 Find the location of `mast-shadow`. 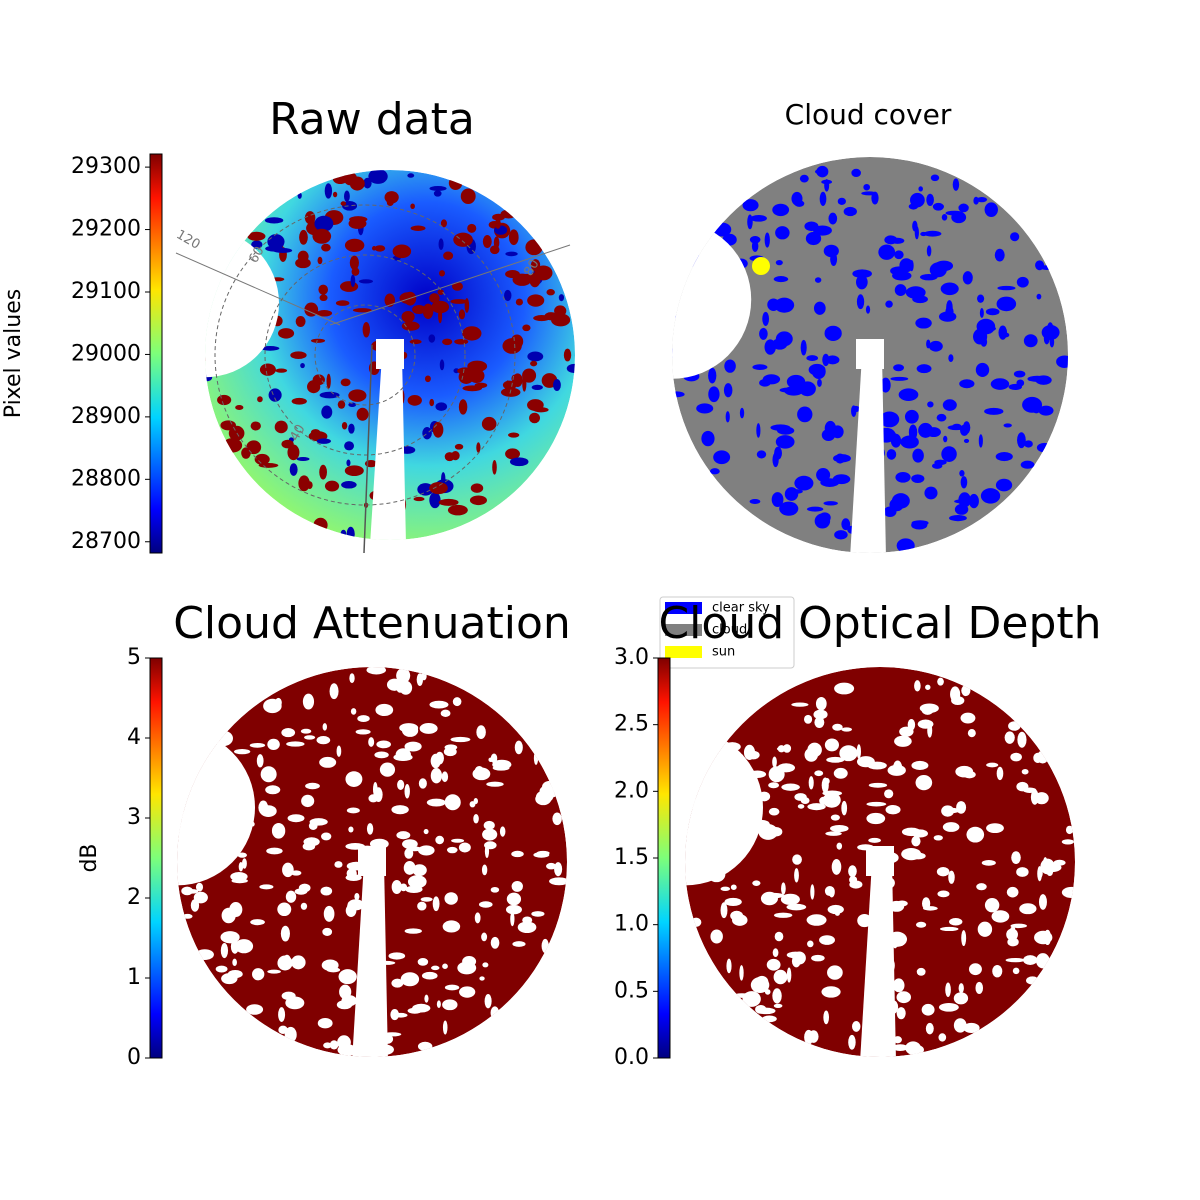

mast-shadow is located at coordinates (878, 959).